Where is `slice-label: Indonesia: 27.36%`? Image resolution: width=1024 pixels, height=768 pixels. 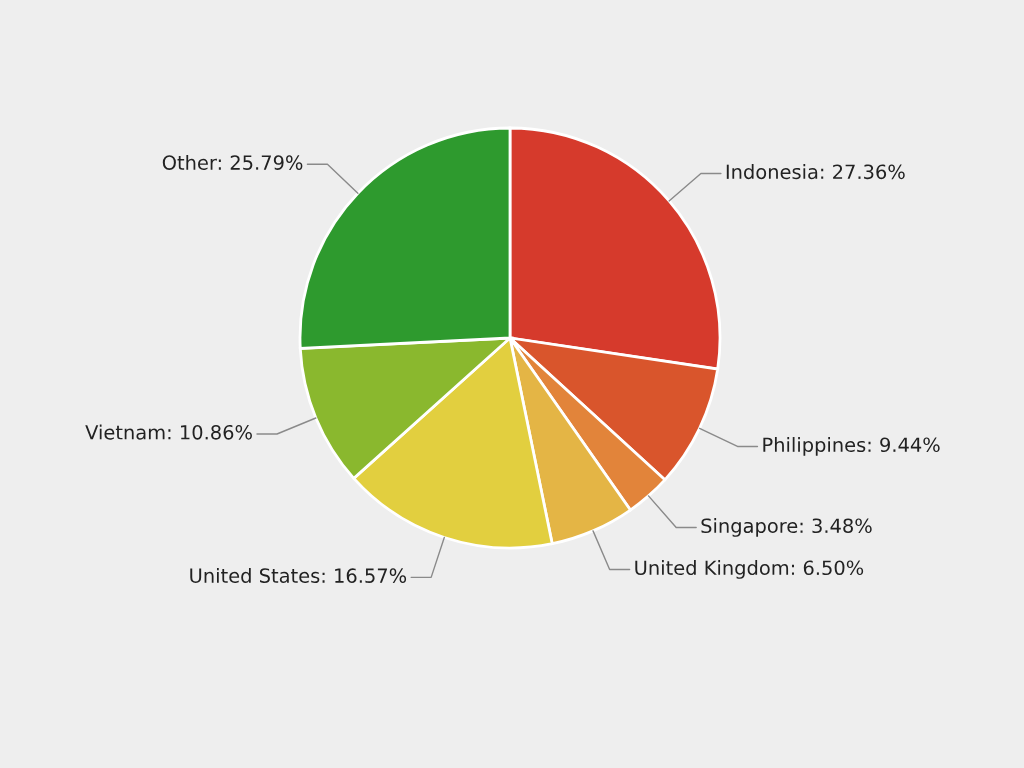 slice-label: Indonesia: 27.36% is located at coordinates (815, 172).